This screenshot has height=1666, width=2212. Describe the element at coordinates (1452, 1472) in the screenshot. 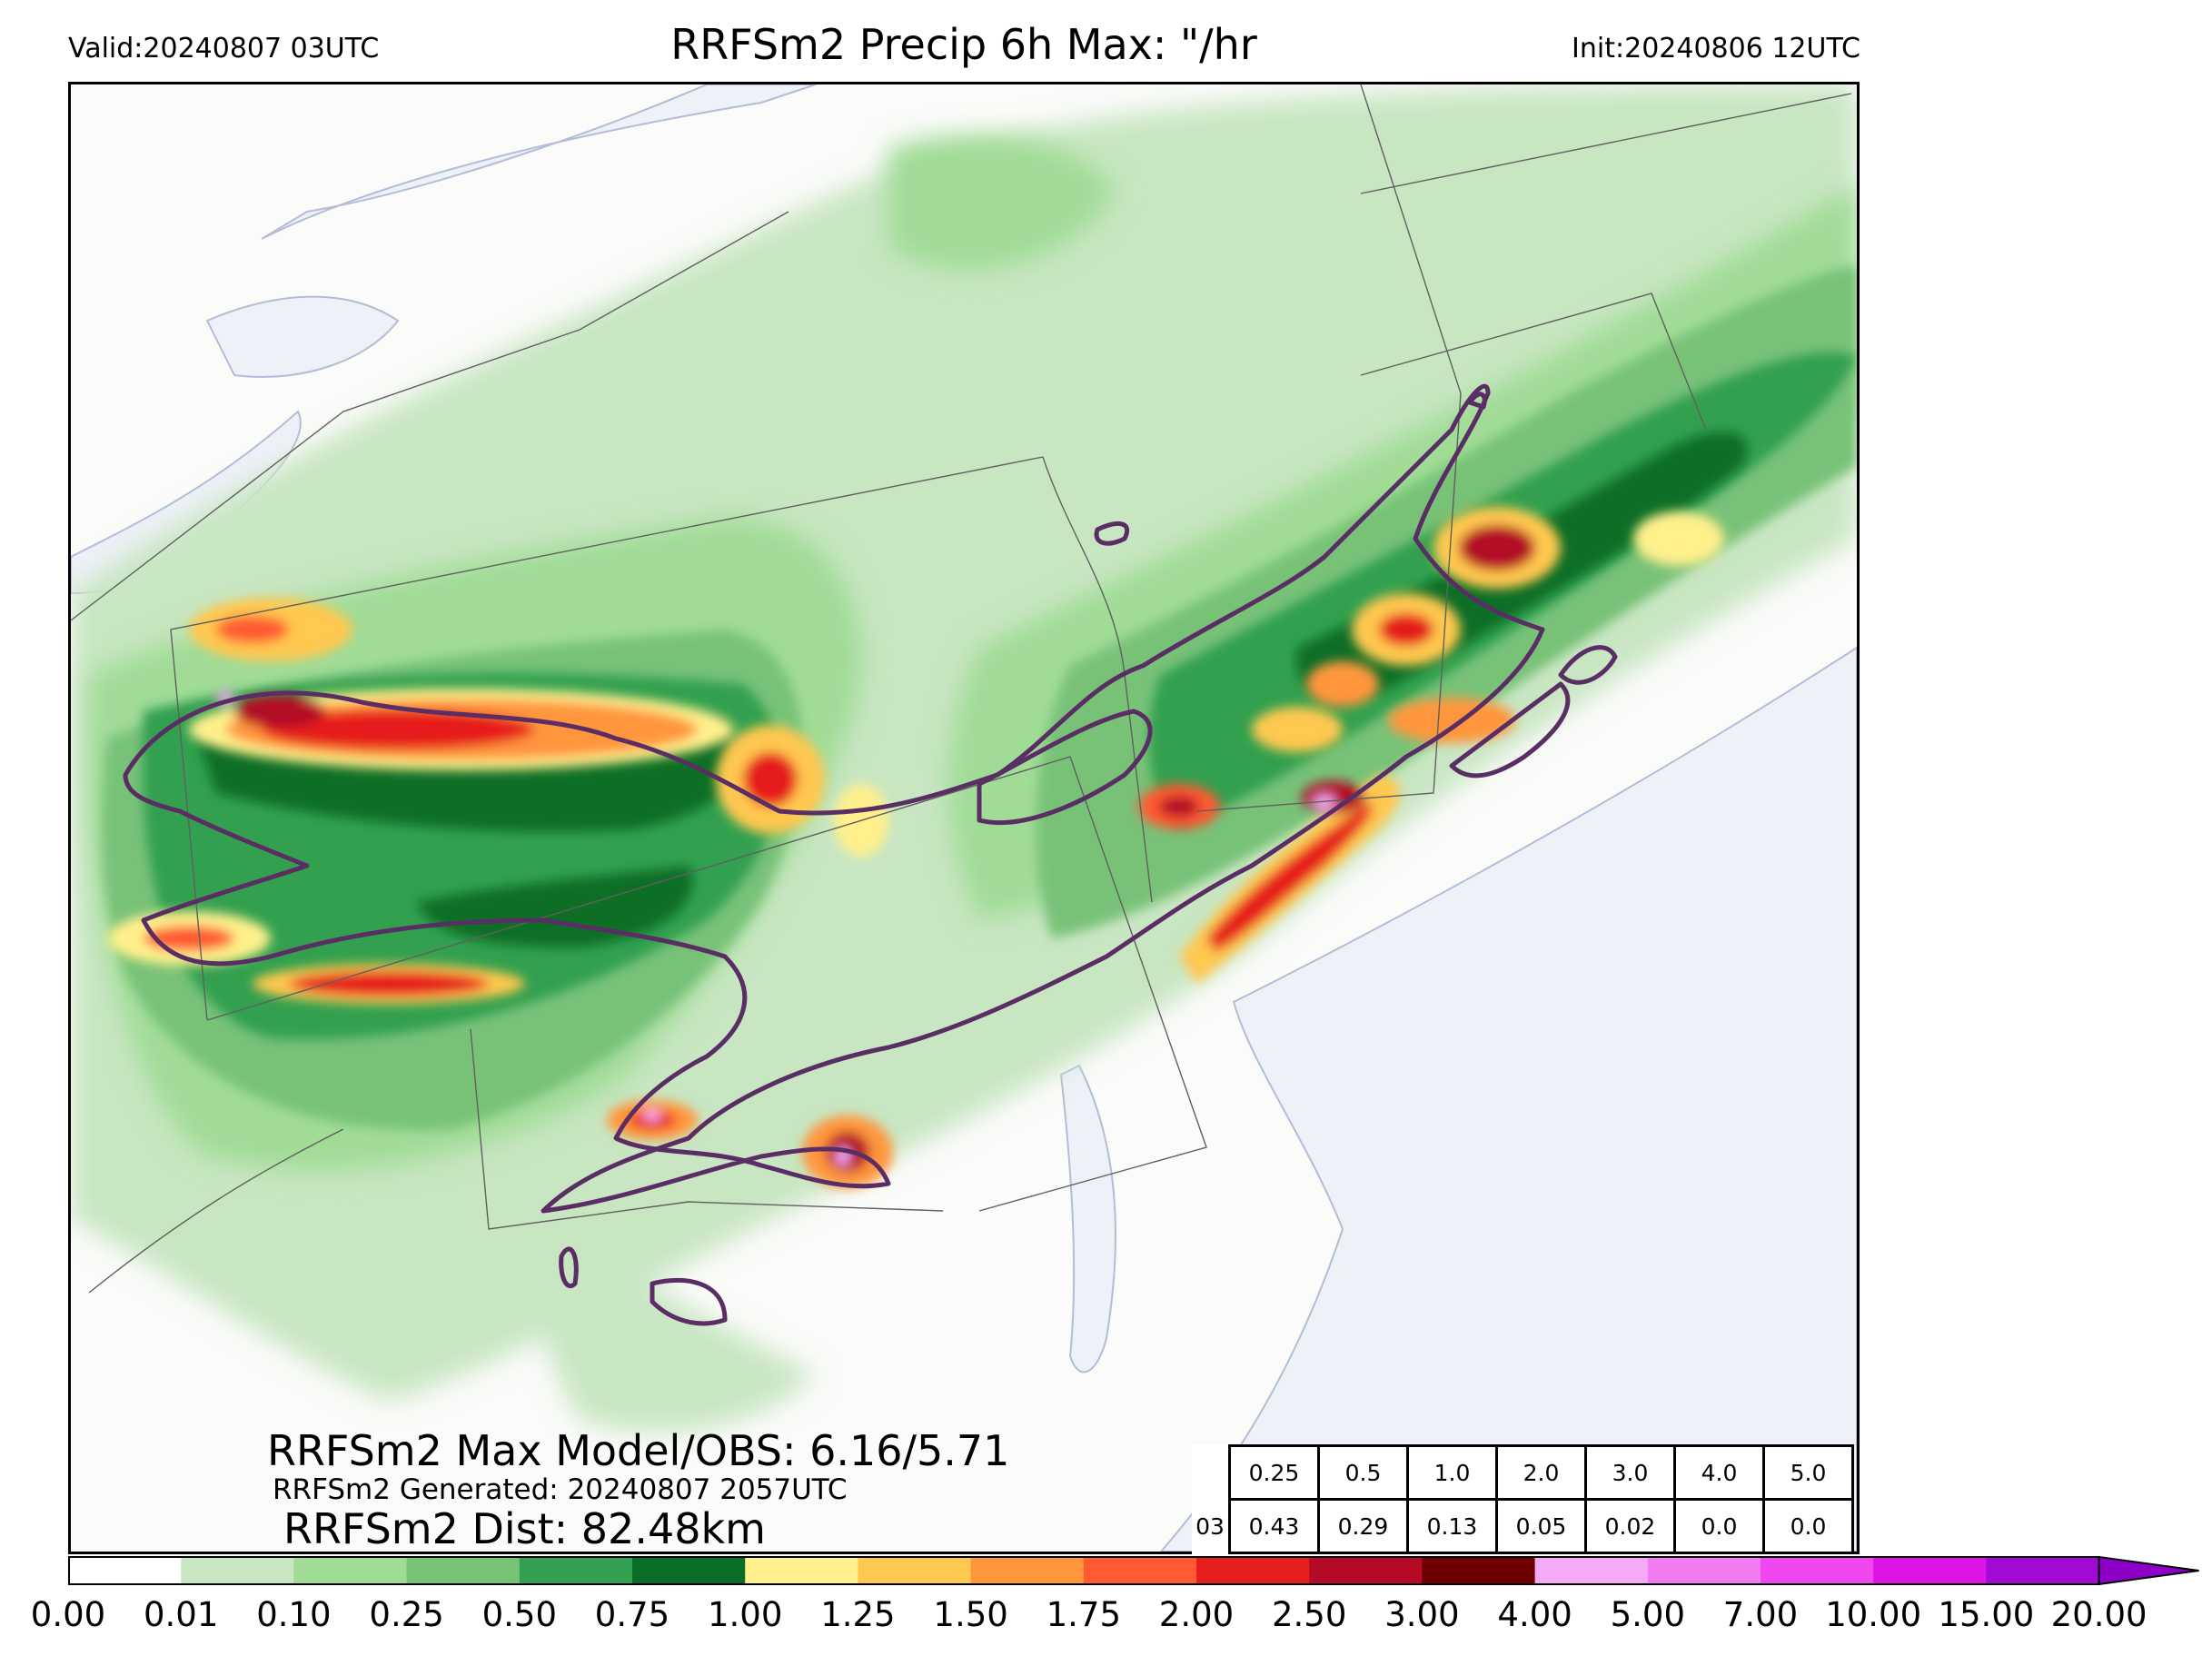

I see `threshold-cell: 1.0` at that location.